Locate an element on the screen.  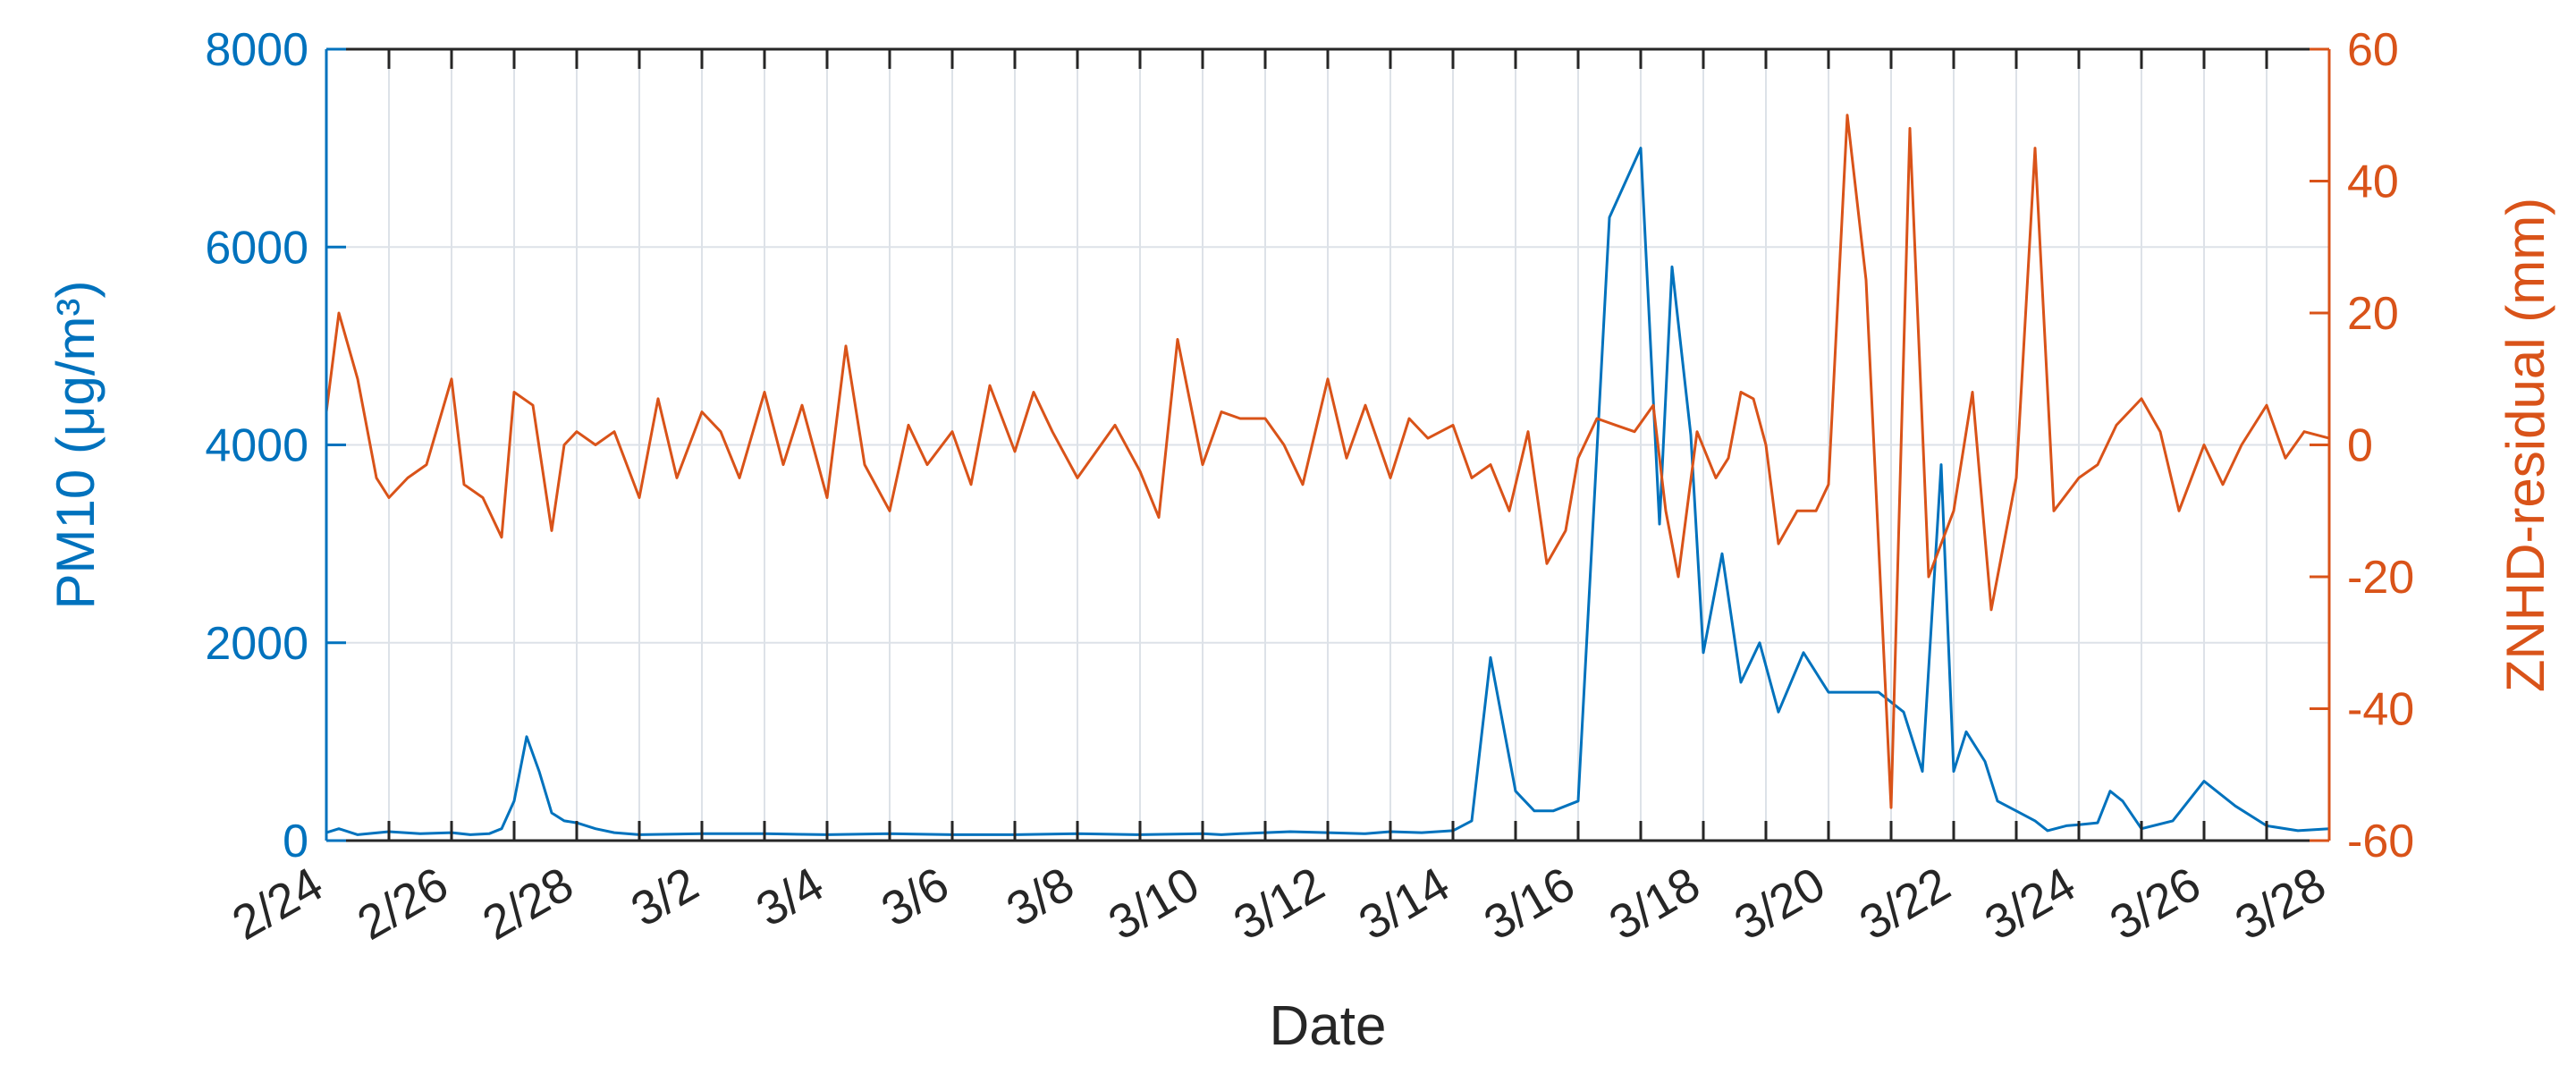
x-tick-label: 3/20 is located at coordinates (1780, 904).